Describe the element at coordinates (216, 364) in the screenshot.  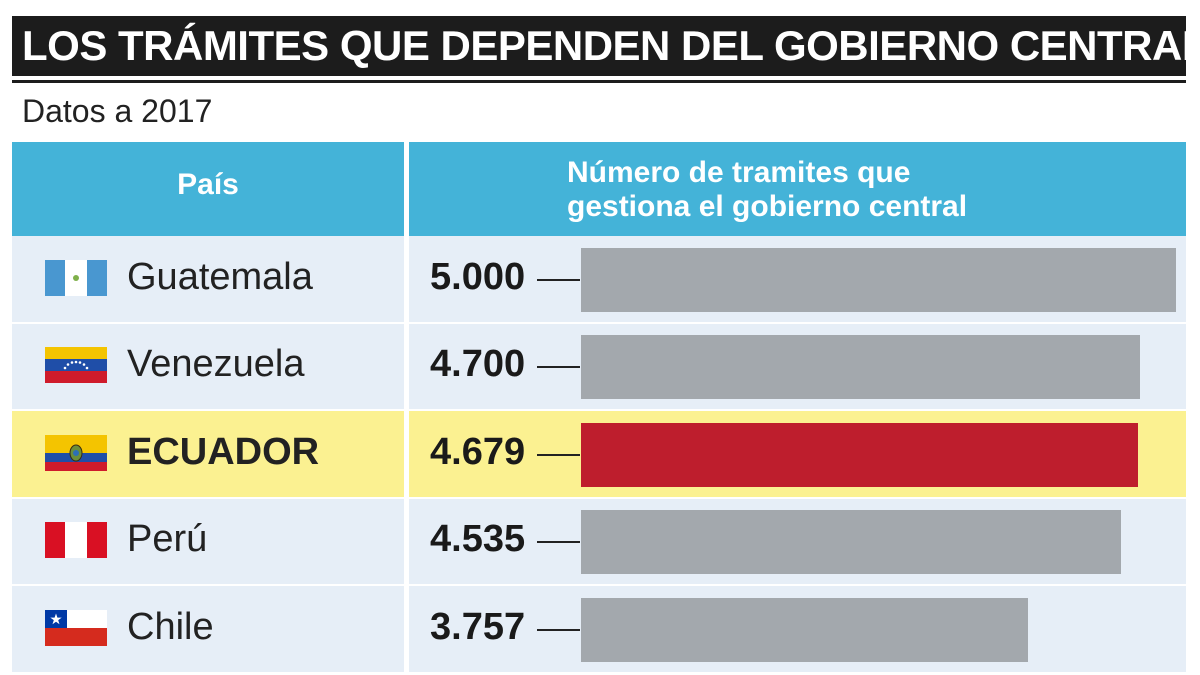
I see `country-name: Venezuela` at that location.